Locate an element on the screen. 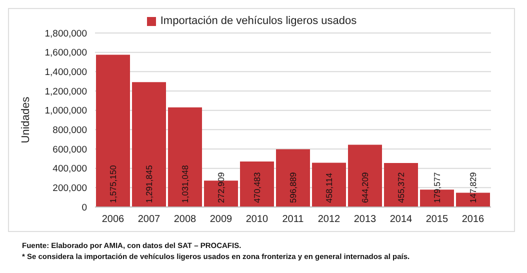 This screenshot has height=273, width=527. y-tick-label: 400,000 is located at coordinates (69, 169).